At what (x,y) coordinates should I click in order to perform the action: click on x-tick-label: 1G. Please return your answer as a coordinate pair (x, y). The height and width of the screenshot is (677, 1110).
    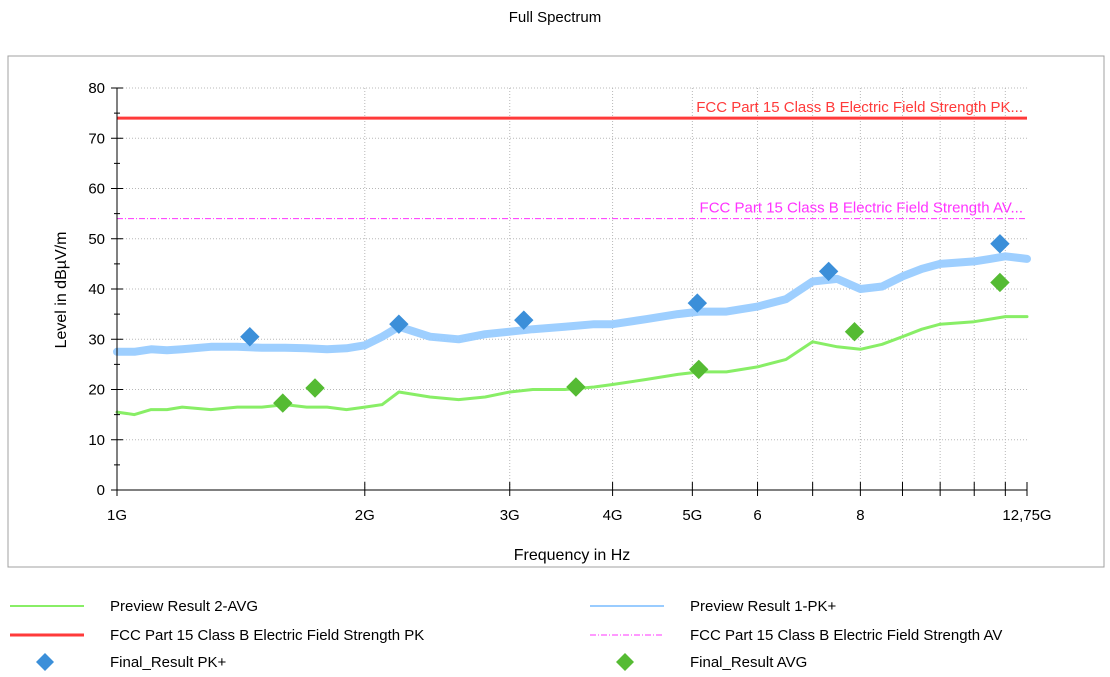
    Looking at the image, I should click on (117, 515).